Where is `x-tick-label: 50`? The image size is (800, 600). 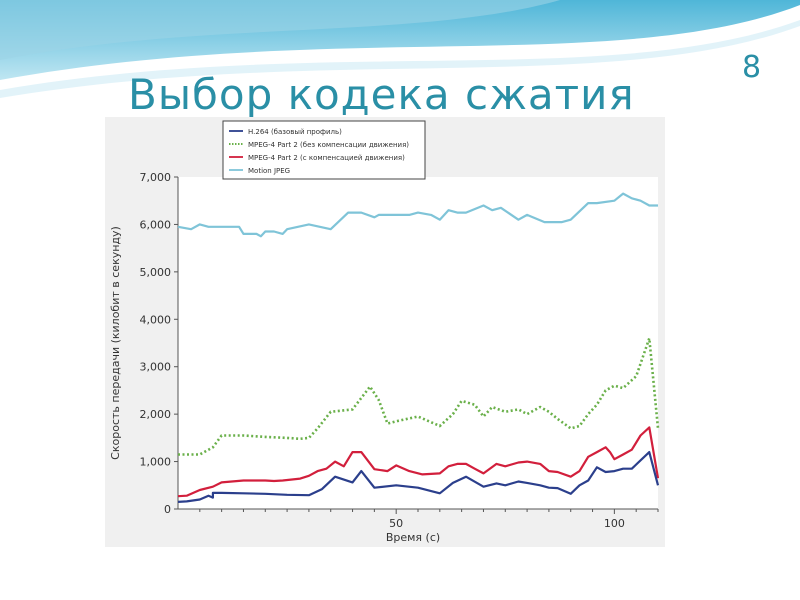
x-tick-label: 50 is located at coordinates (396, 523).